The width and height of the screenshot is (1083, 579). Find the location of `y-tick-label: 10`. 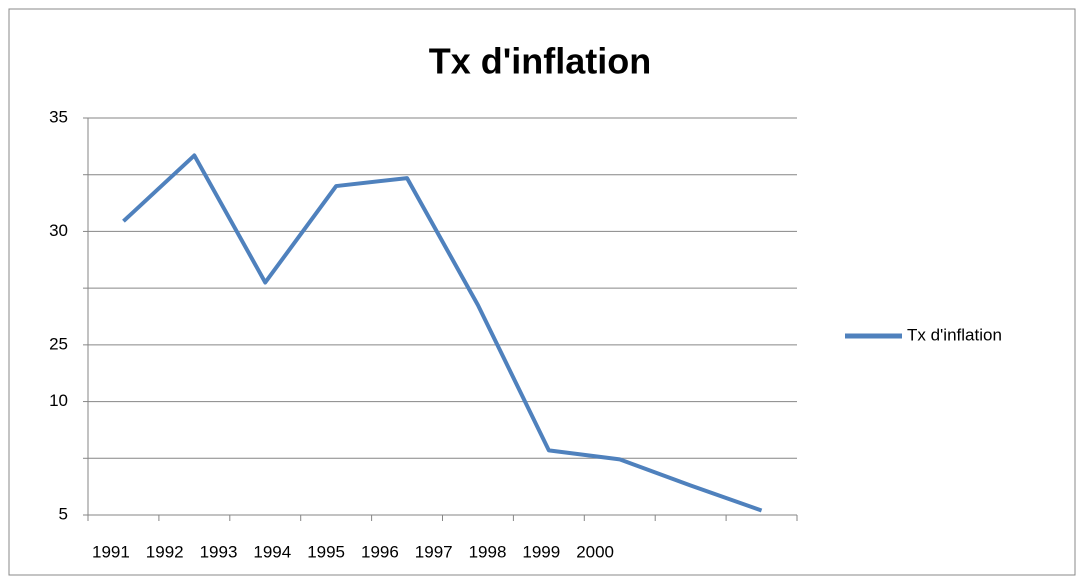

y-tick-label: 10 is located at coordinates (58, 400).